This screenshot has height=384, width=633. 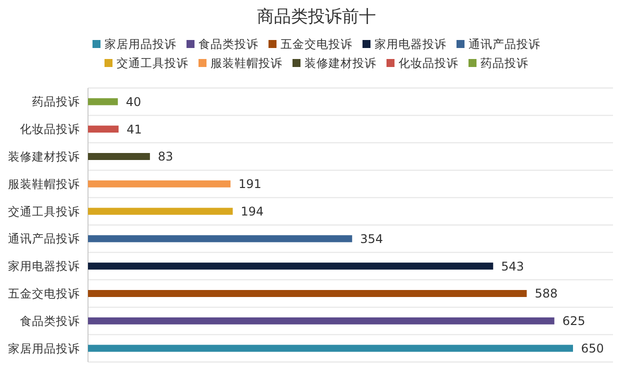 What do you see at coordinates (340, 63) in the screenshot?
I see `legend-label: 装修建材投诉` at bounding box center [340, 63].